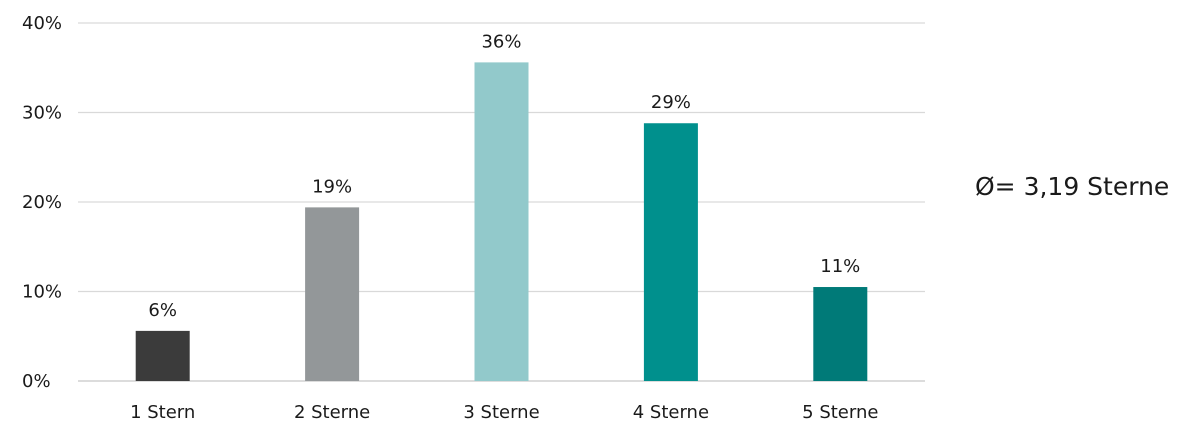 The height and width of the screenshot is (421, 1189). I want to click on y-tick-label: 20%, so click(42, 202).